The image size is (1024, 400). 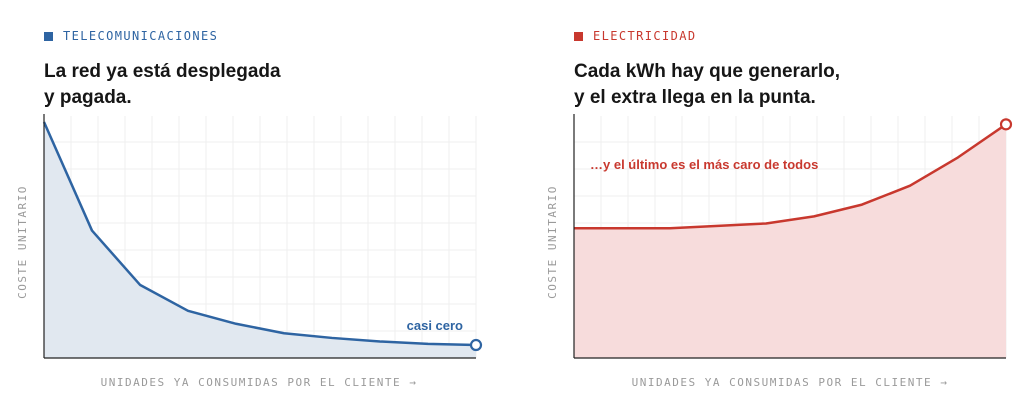 What do you see at coordinates (435, 325) in the screenshot?
I see `telecom-annotation: casi cero` at bounding box center [435, 325].